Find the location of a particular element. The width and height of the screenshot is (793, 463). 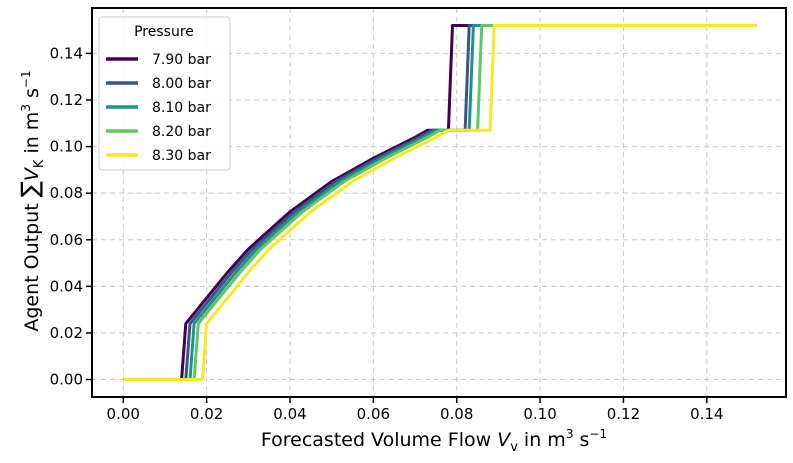

x-tick-label: 0.02 is located at coordinates (206, 414).